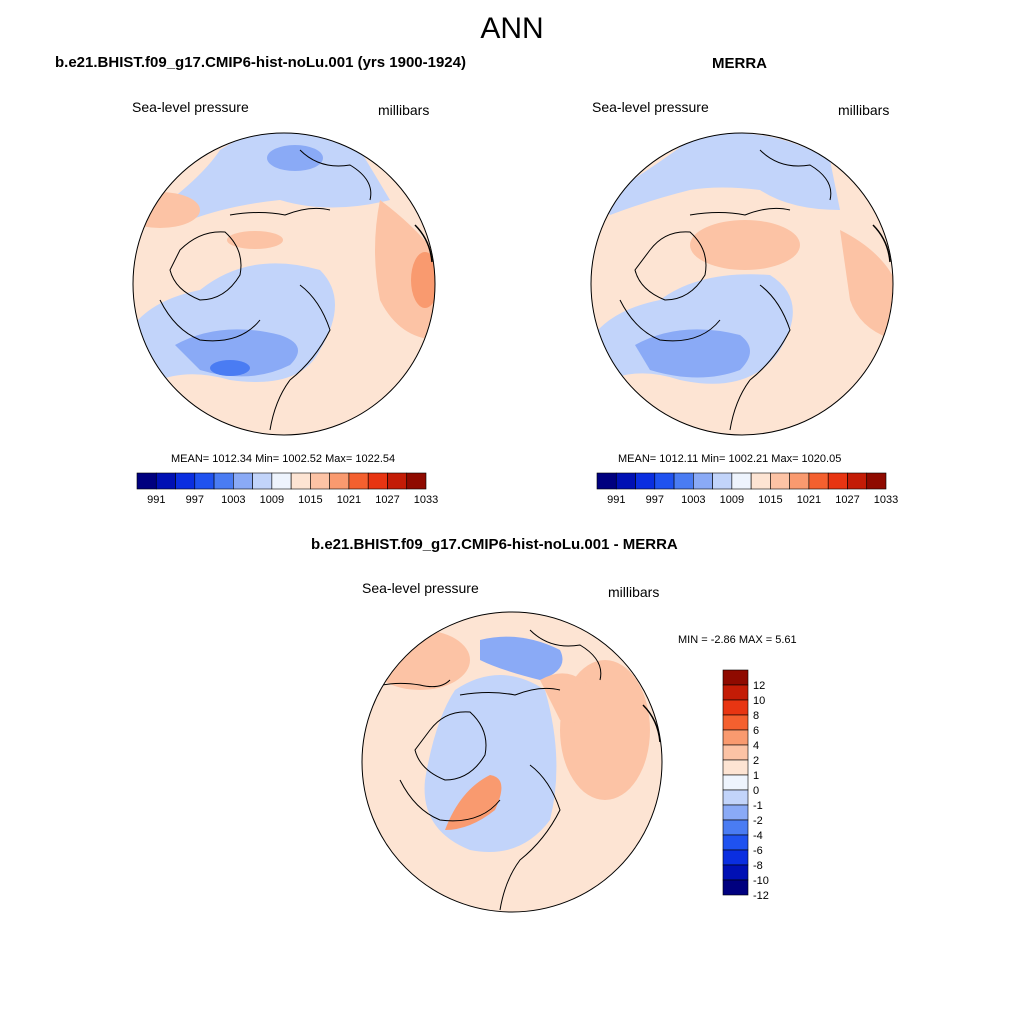 The width and height of the screenshot is (1024, 1024). I want to click on panel3-colorbar-tick-label: 0, so click(756, 791).